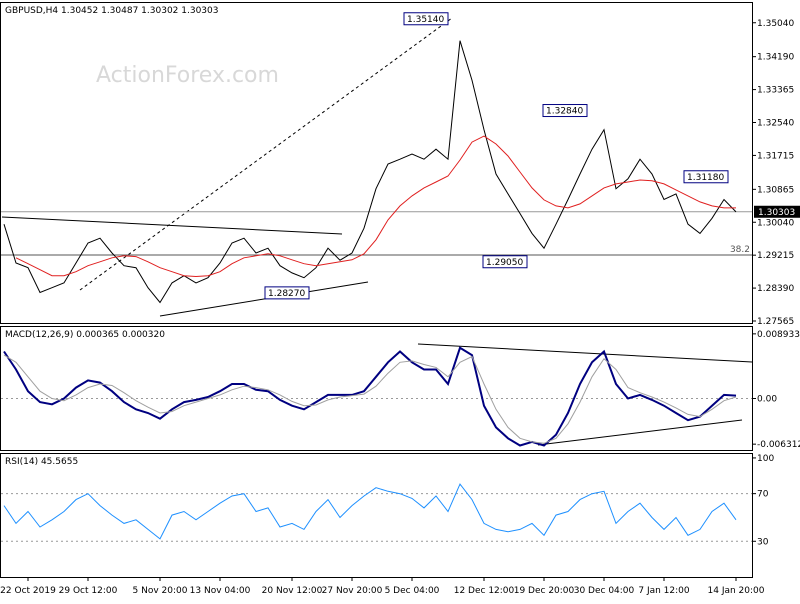 The image size is (800, 604). Describe the element at coordinates (41, 462) in the screenshot. I see `rsi-title: RSI(14) 45.5655` at that location.